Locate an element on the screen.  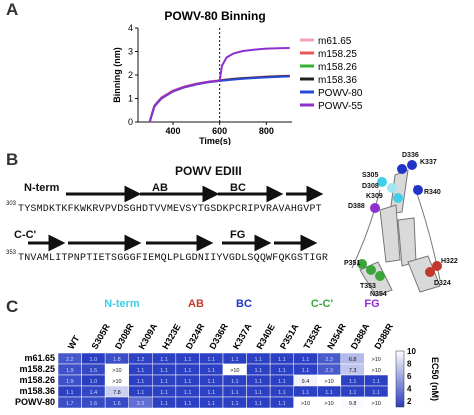
column-label: T353R is located at coordinates (313, 336).